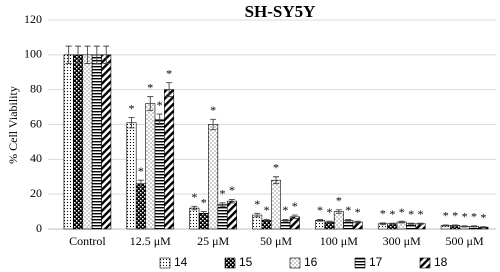 The image size is (500, 272). What do you see at coordinates (33, 54) in the screenshot?
I see `y-tick-label: 100` at bounding box center [33, 54].